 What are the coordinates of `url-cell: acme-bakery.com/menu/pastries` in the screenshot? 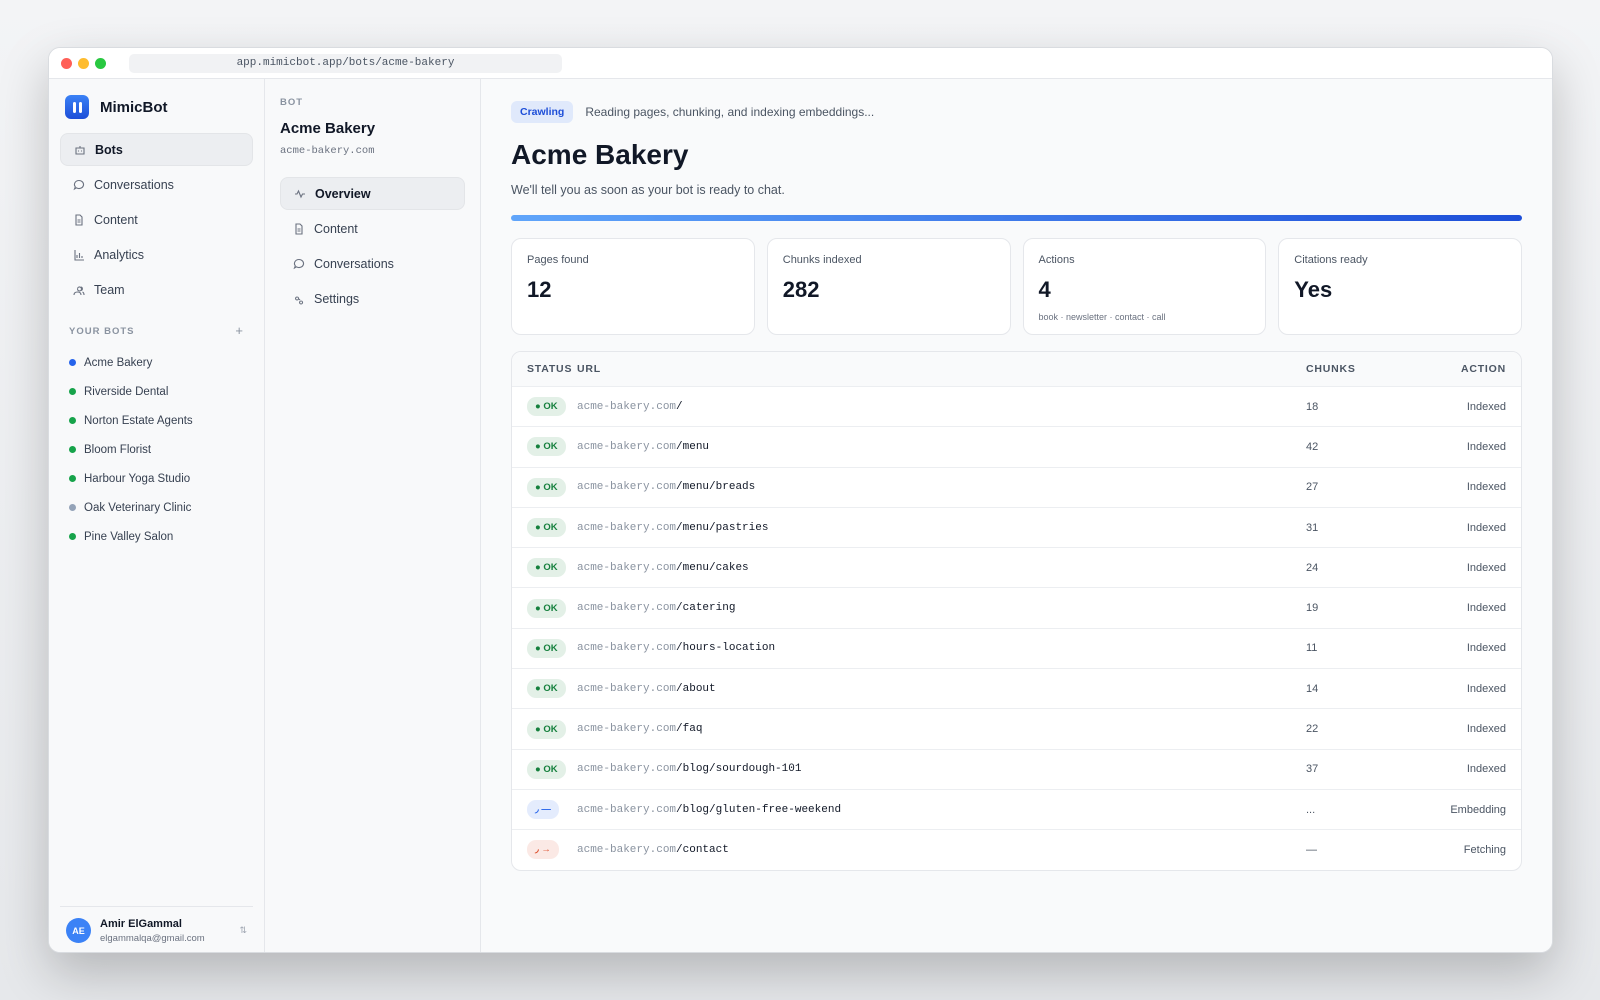 It's located at (941, 528).